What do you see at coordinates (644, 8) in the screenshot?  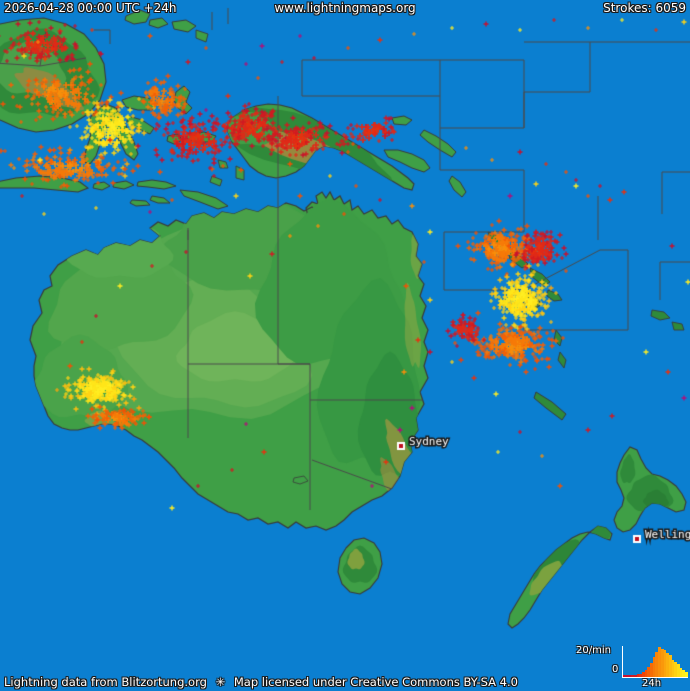 I see `stroke-count-label: Strokes: 6059` at bounding box center [644, 8].